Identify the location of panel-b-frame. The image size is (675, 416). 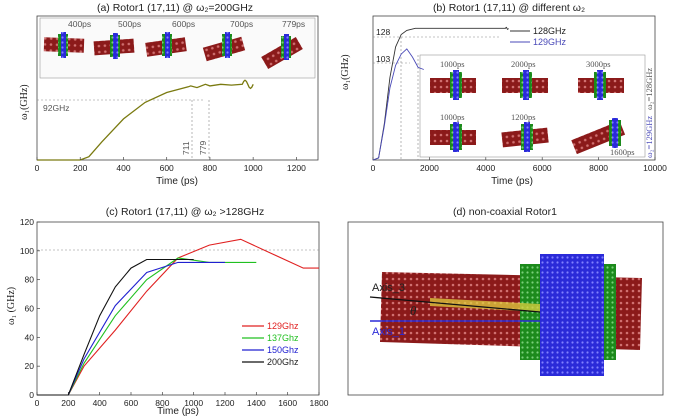
(514, 88).